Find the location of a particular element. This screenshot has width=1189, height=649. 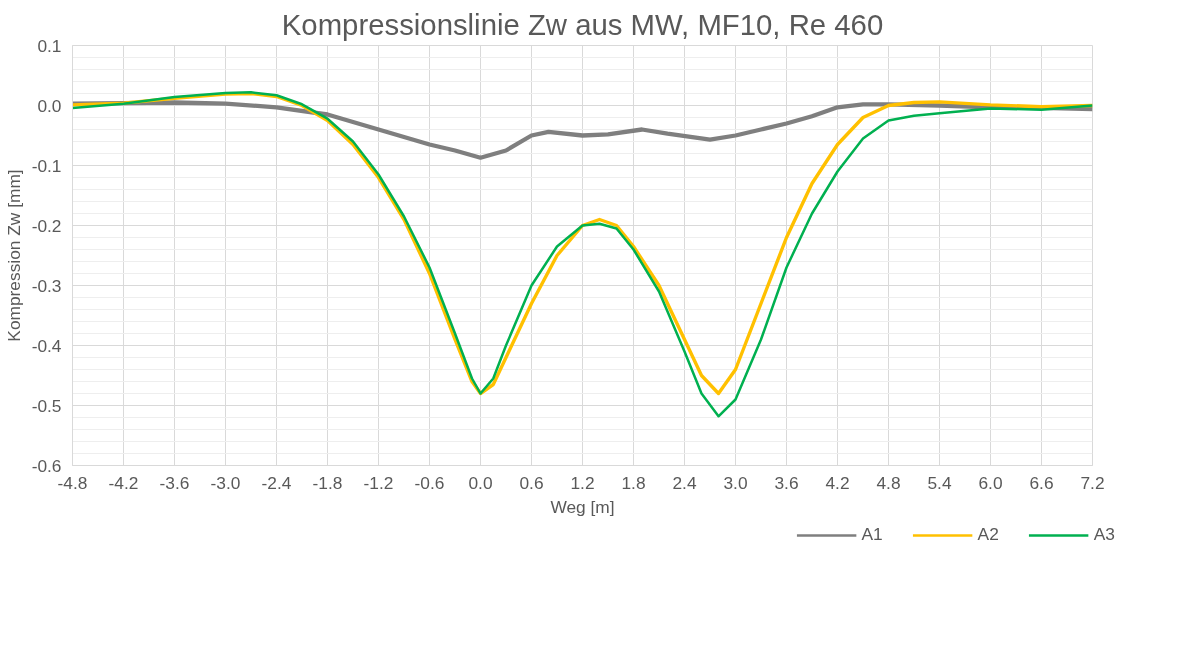

x-tick-label: 6.6 is located at coordinates (1041, 482).